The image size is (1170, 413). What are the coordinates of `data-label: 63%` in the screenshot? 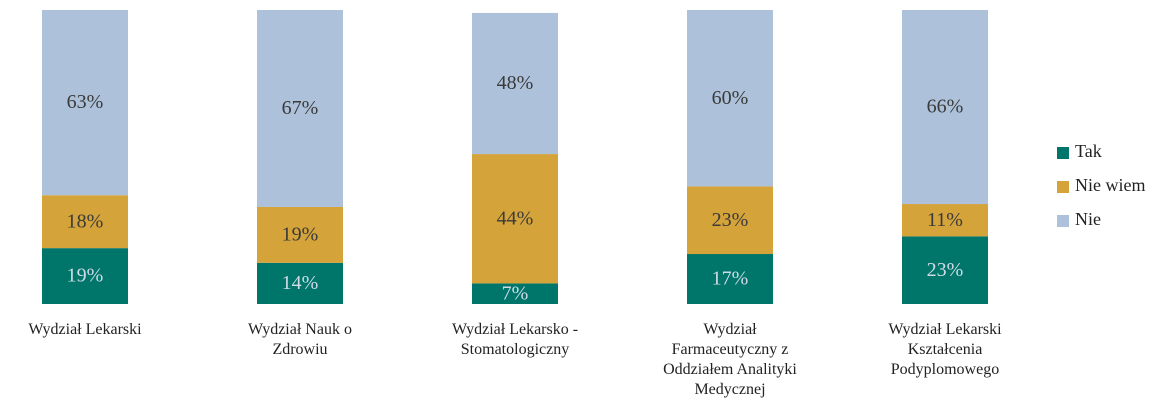 It's located at (85, 102).